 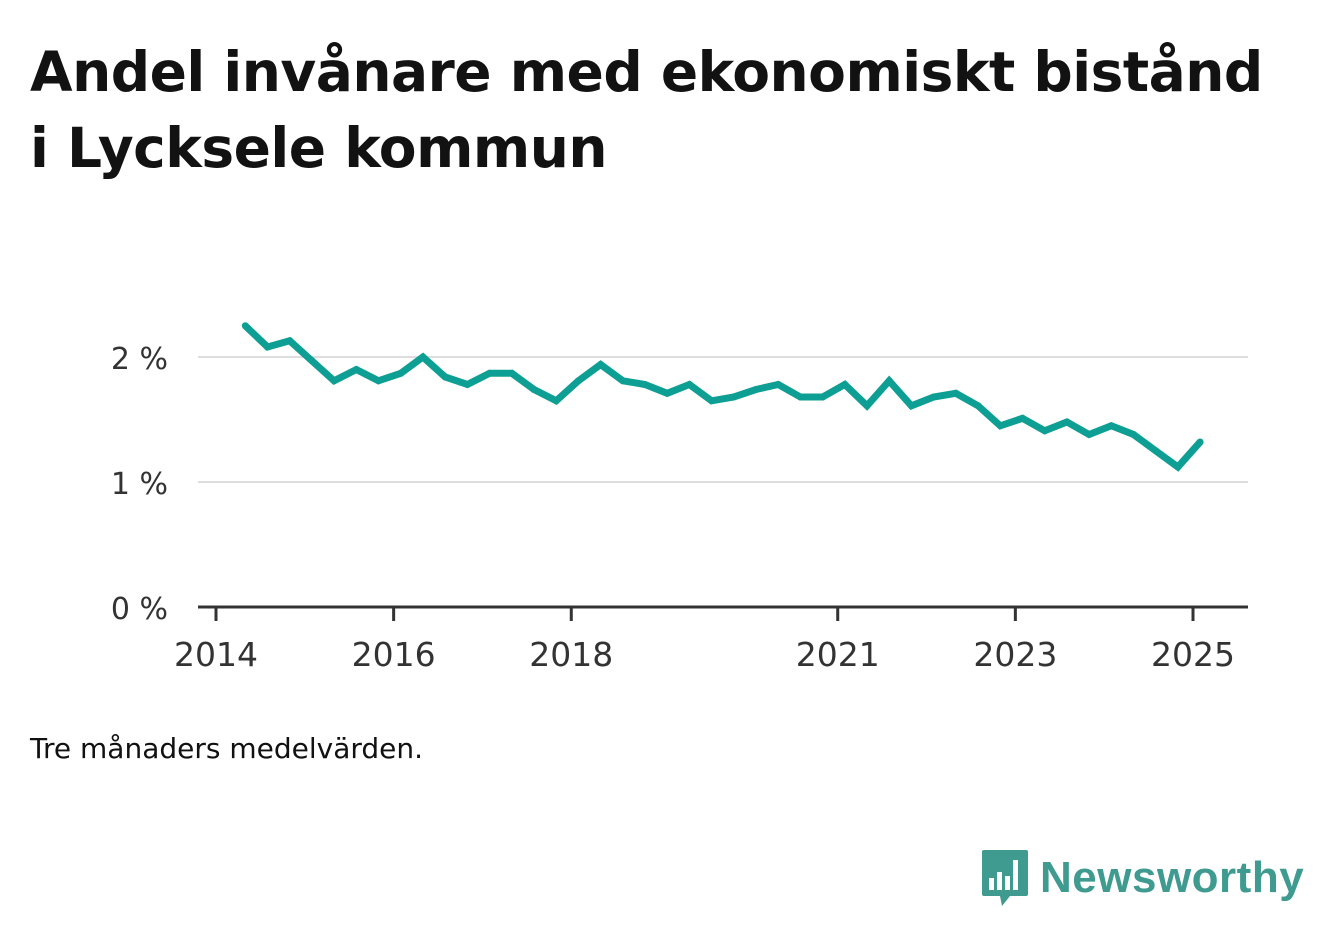 I want to click on x-tick-label: 2016, so click(x=394, y=654).